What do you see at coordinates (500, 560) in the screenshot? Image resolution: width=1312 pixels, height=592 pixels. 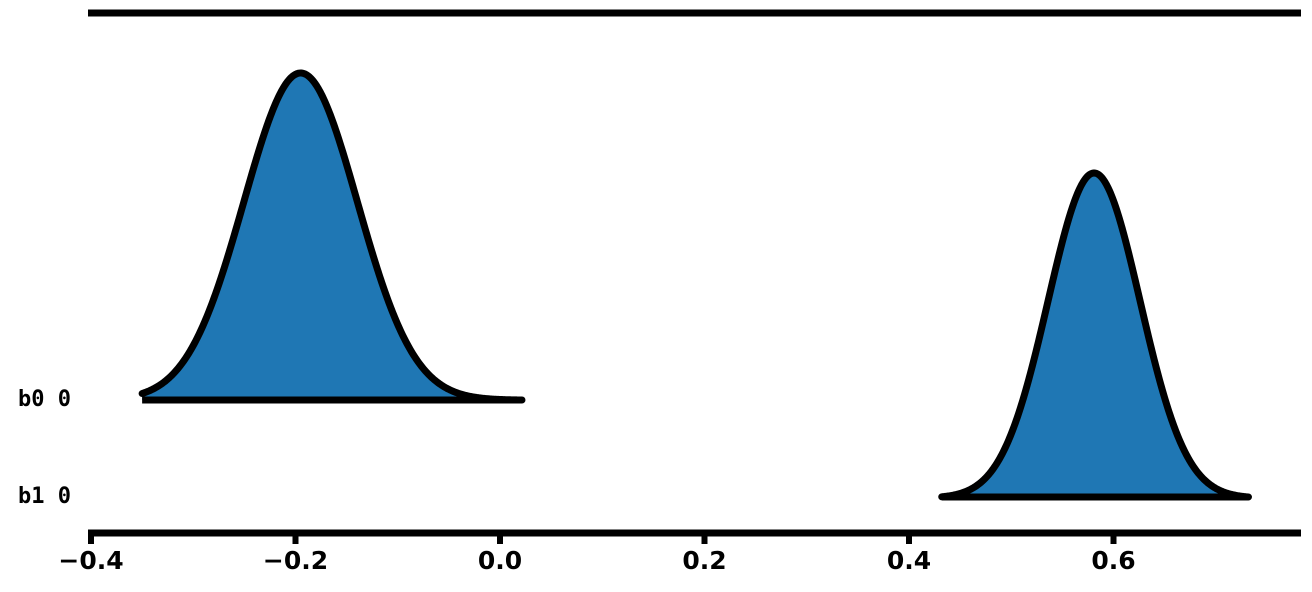 I see `x-tick-label-2: 0.0` at bounding box center [500, 560].